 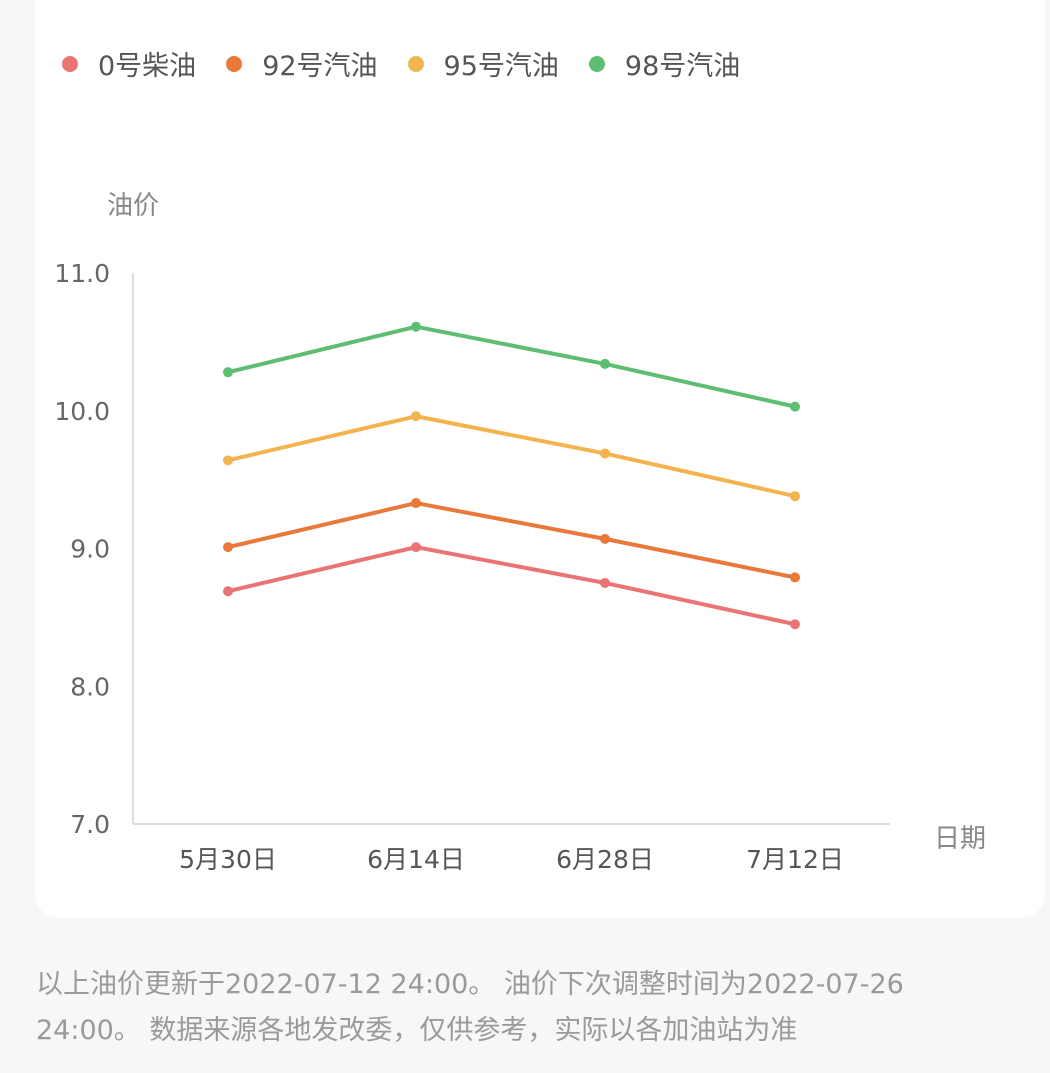 What do you see at coordinates (82, 411) in the screenshot?
I see `y-tick-label: 10.0` at bounding box center [82, 411].